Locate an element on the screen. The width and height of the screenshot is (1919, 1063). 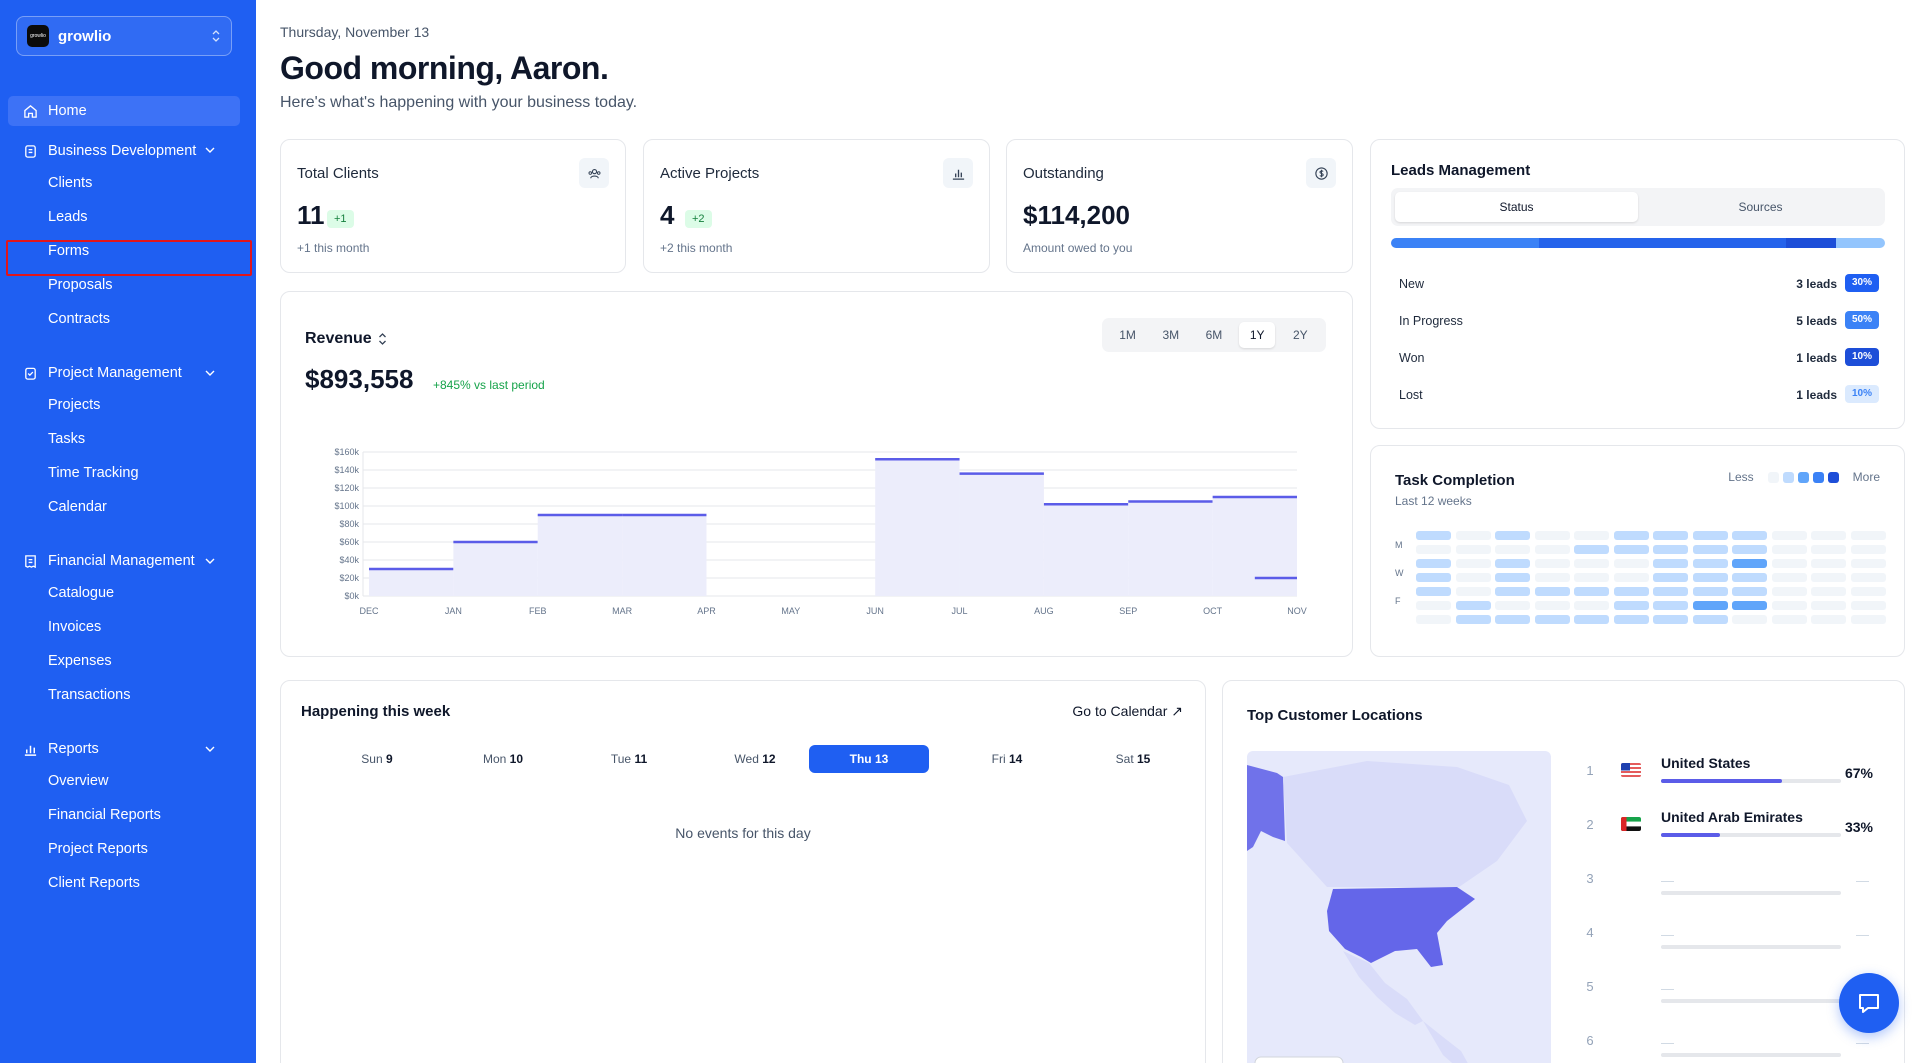
day-sun: Sun 9 is located at coordinates (377, 759).